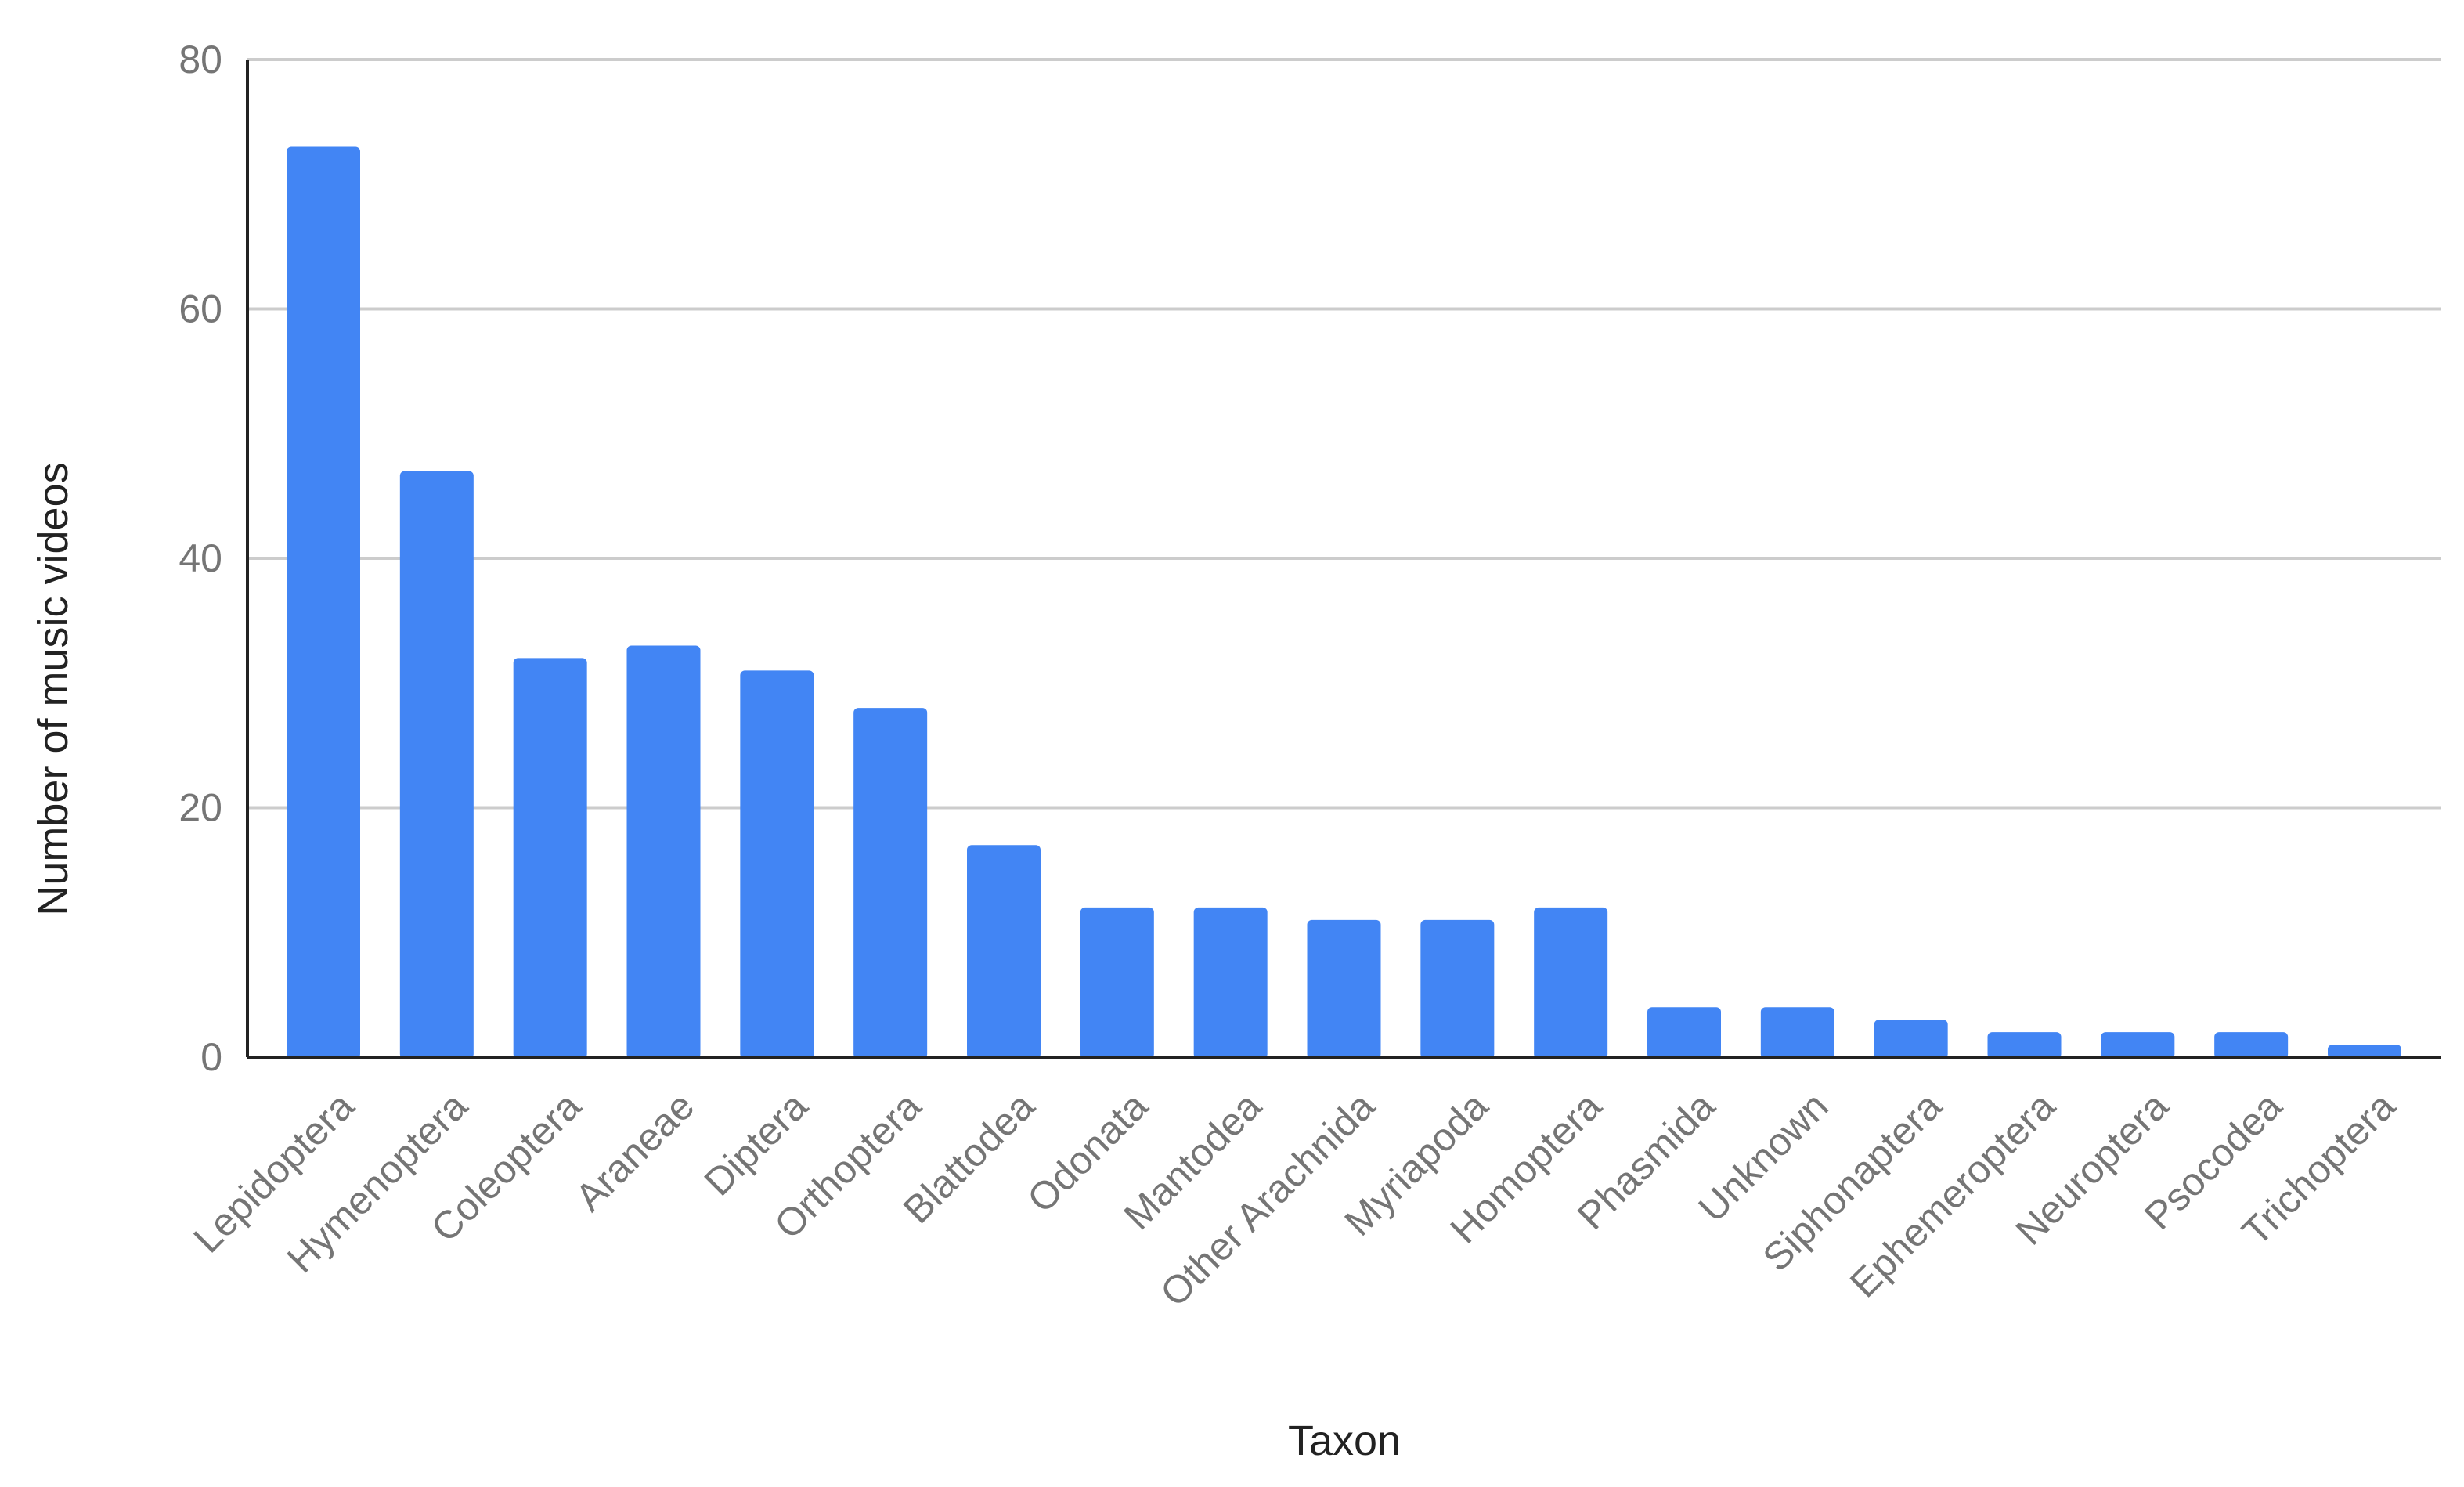 The width and height of the screenshot is (2464, 1487). What do you see at coordinates (323, 603) in the screenshot?
I see `bar-lepidoptera` at bounding box center [323, 603].